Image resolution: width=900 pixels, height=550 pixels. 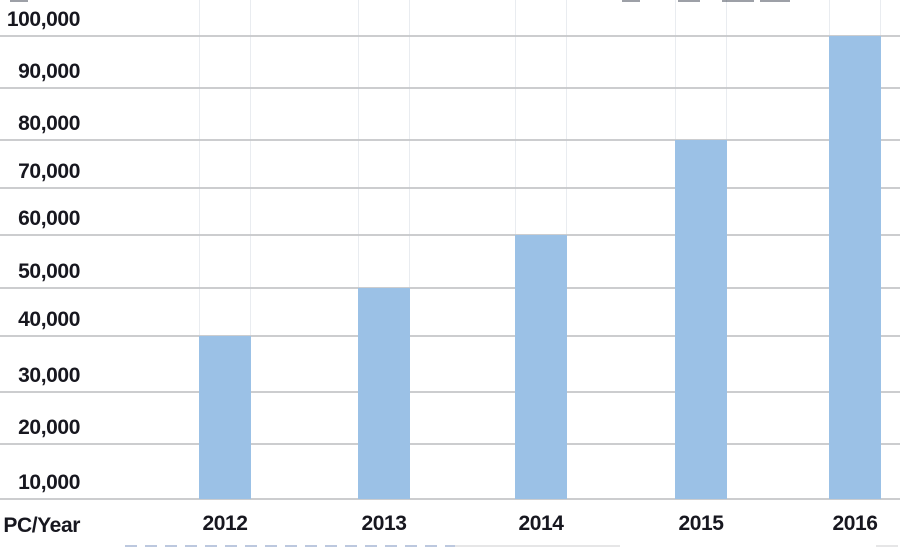 What do you see at coordinates (855, 523) in the screenshot?
I see `x-axis-tick-label: 2016` at bounding box center [855, 523].